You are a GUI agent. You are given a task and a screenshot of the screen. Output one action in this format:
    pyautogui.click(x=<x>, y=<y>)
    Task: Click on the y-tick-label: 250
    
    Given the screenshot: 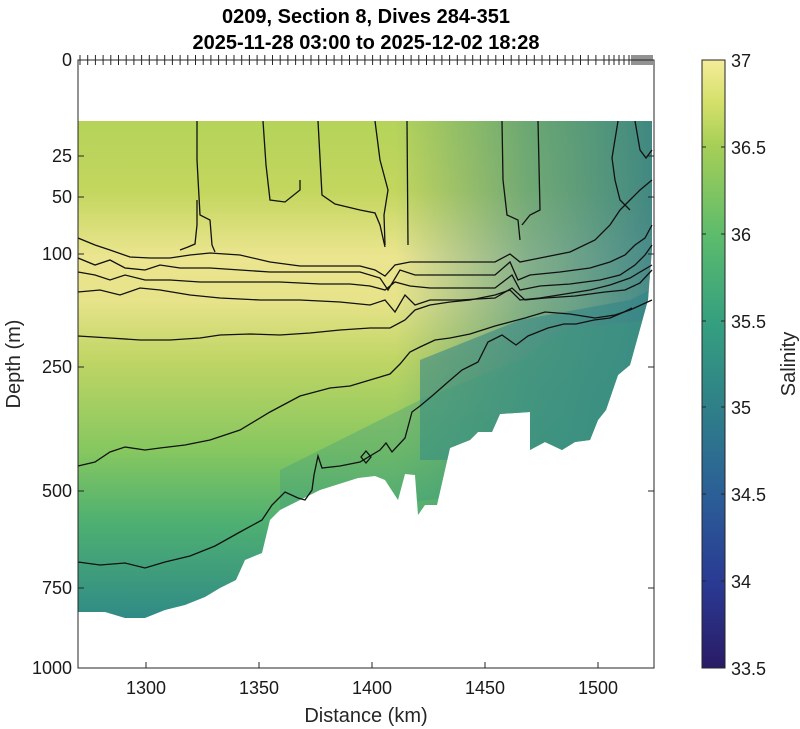 What is the action you would take?
    pyautogui.click(x=57, y=367)
    